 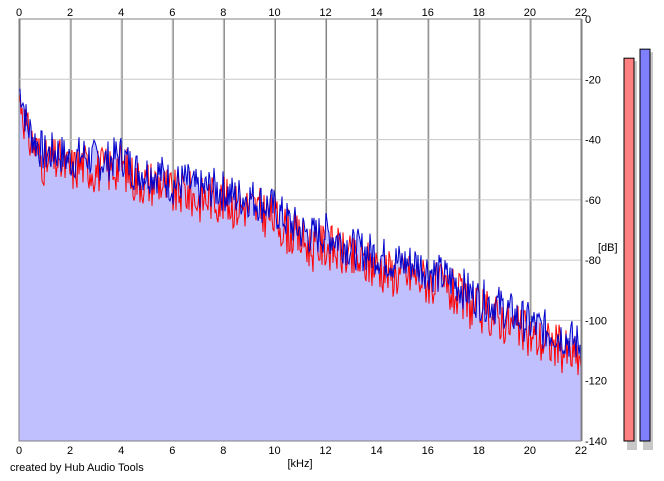 I want to click on x-tick-label-bottom: 8, so click(x=223, y=451).